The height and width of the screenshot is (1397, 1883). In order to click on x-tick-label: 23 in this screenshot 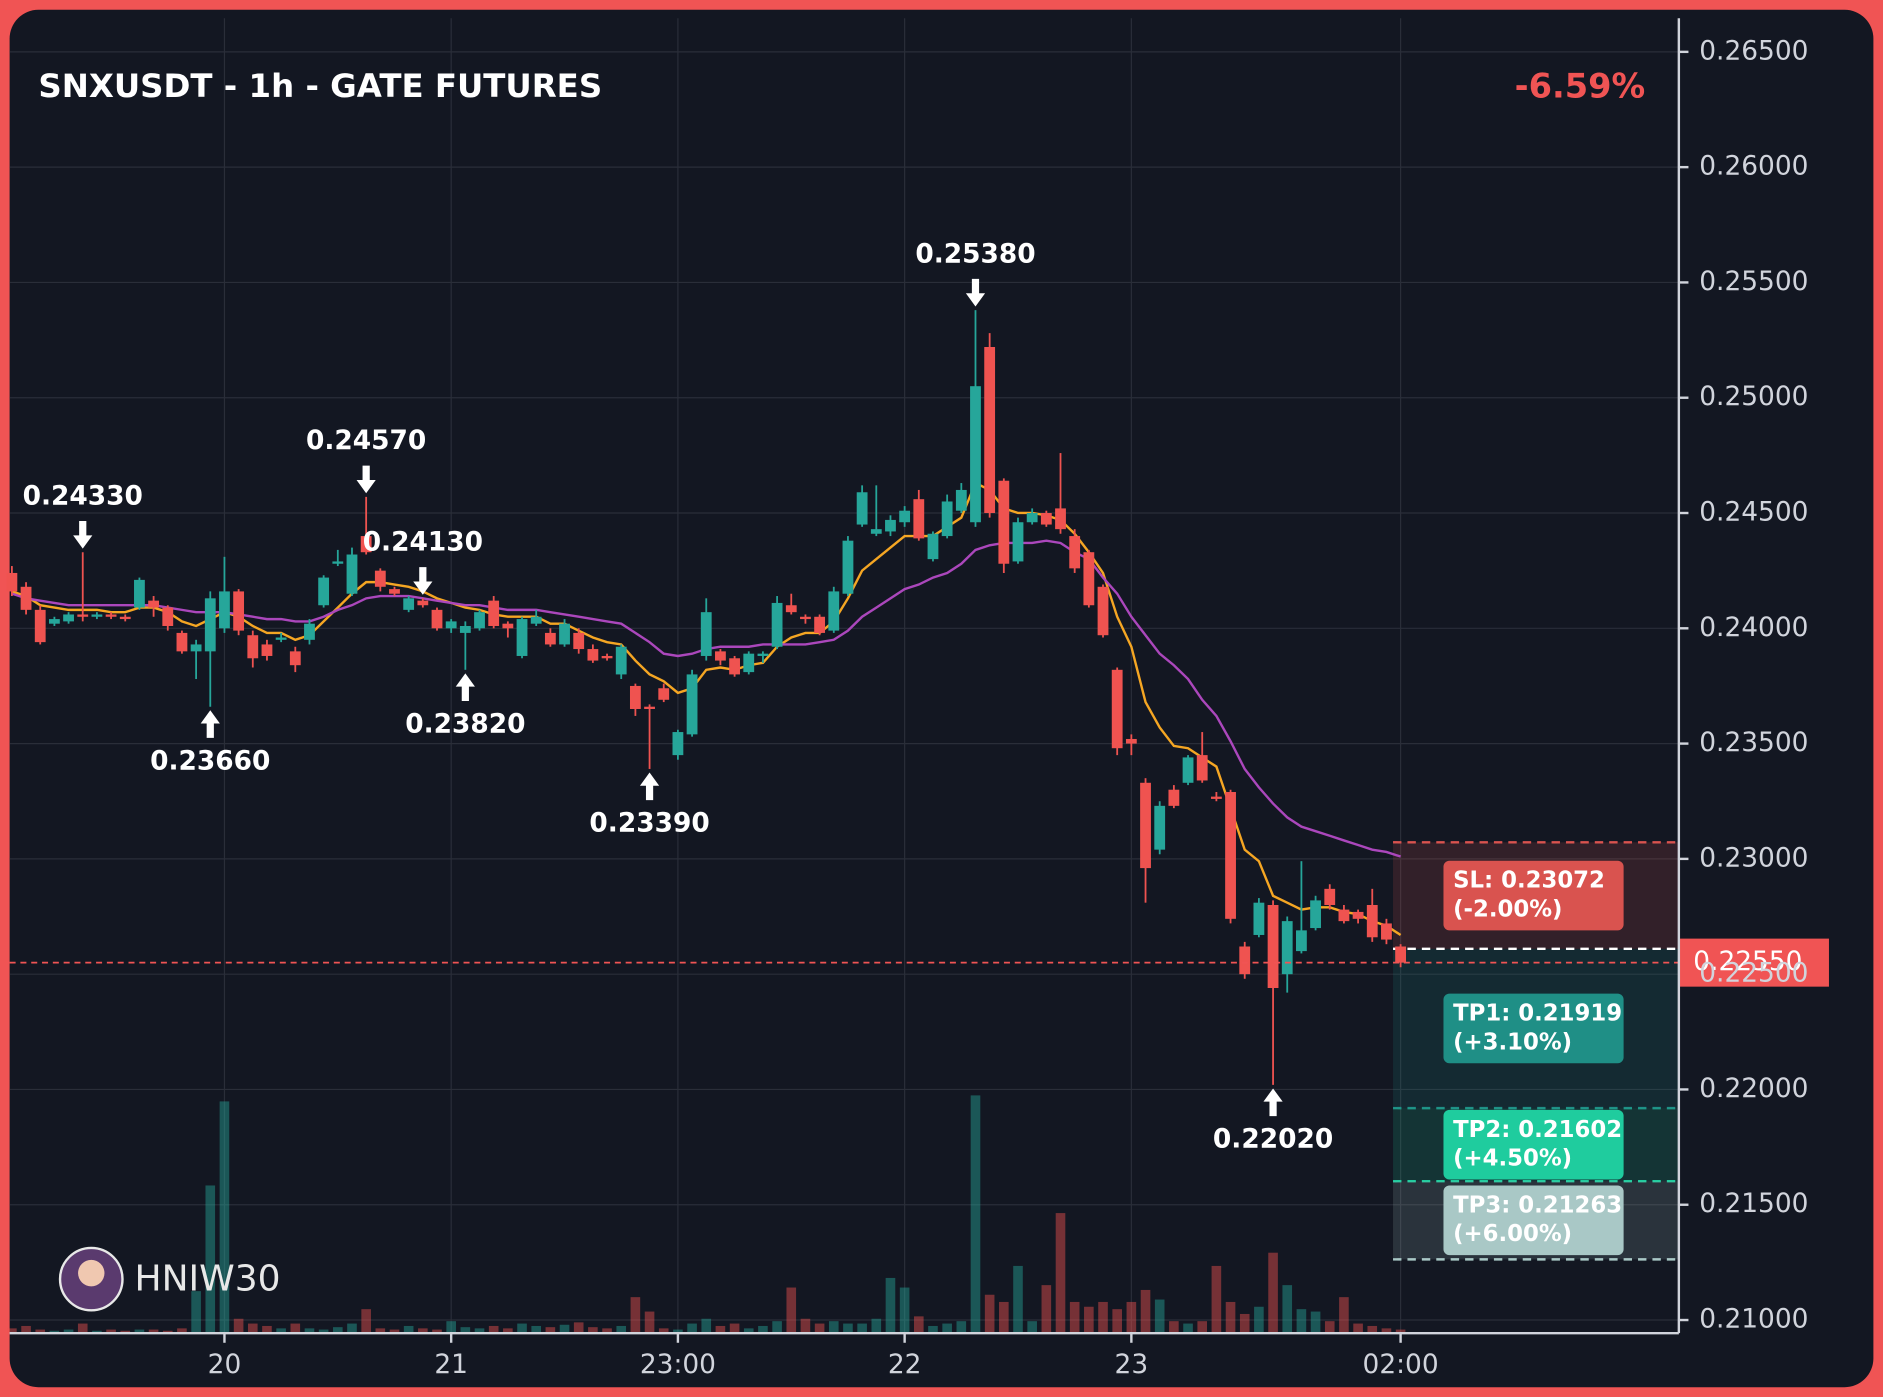, I will do `click(1132, 1364)`.